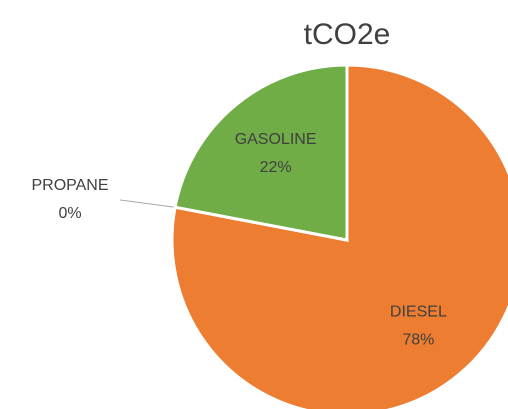  Describe the element at coordinates (276, 139) in the screenshot. I see `slice-category: GASOLINE` at that location.